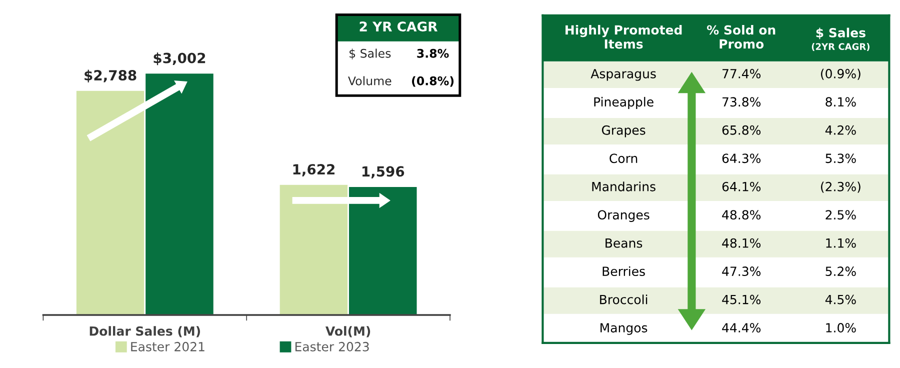 The height and width of the screenshot is (368, 900). Describe the element at coordinates (623, 271) in the screenshot. I see `category-label: Berries` at that location.